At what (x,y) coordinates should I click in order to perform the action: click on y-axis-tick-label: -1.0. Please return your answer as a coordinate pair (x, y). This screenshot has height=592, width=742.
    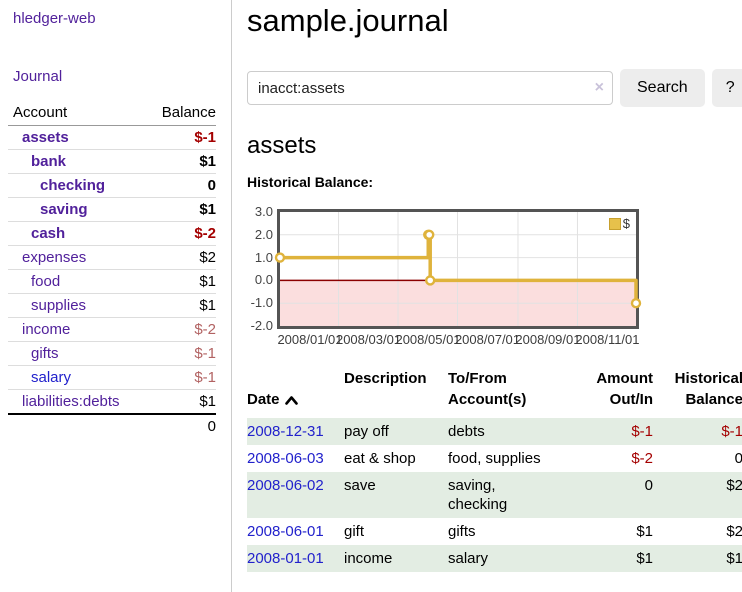
    Looking at the image, I should click on (261, 303).